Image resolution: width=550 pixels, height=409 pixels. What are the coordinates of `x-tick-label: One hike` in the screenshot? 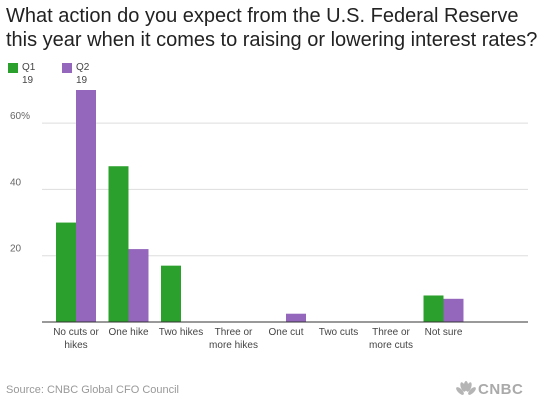 It's located at (128, 332).